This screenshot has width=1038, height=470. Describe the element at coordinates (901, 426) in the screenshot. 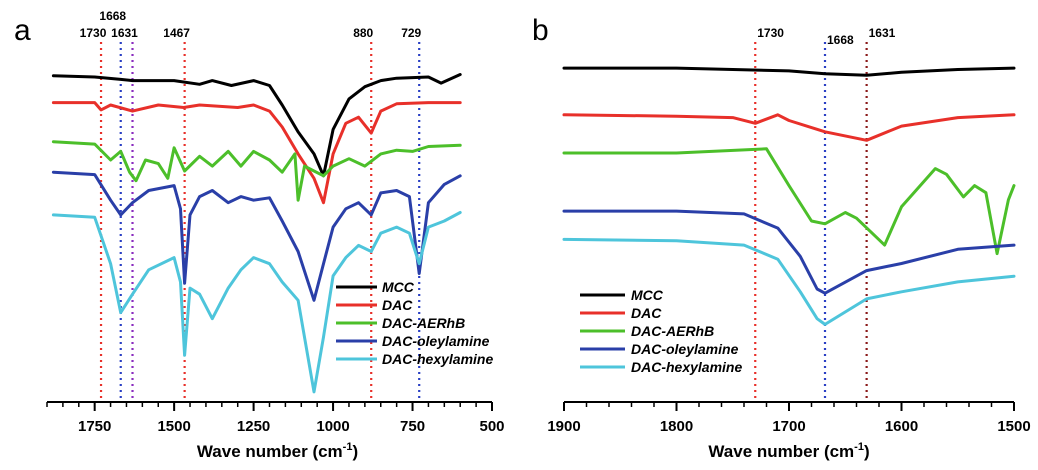

I see `x-tick-label: 1600` at that location.